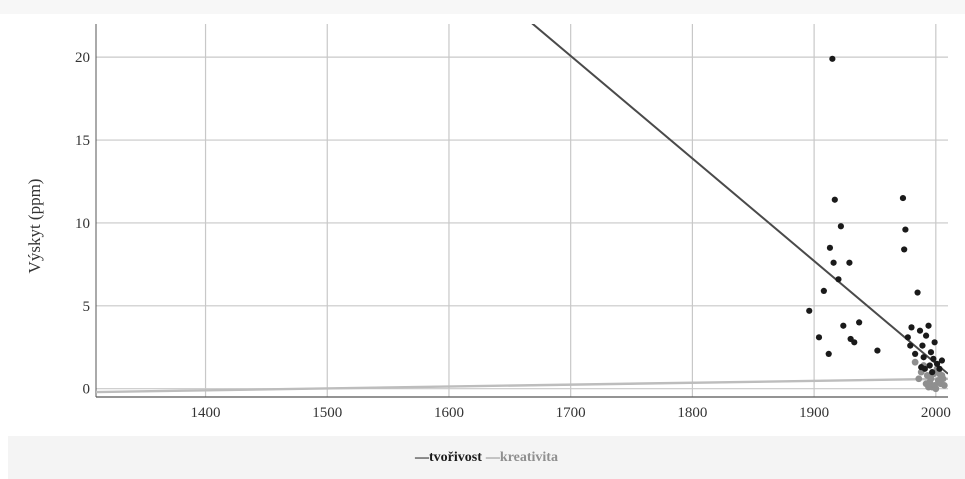  I want to click on y-tick-label: 0, so click(87, 390).